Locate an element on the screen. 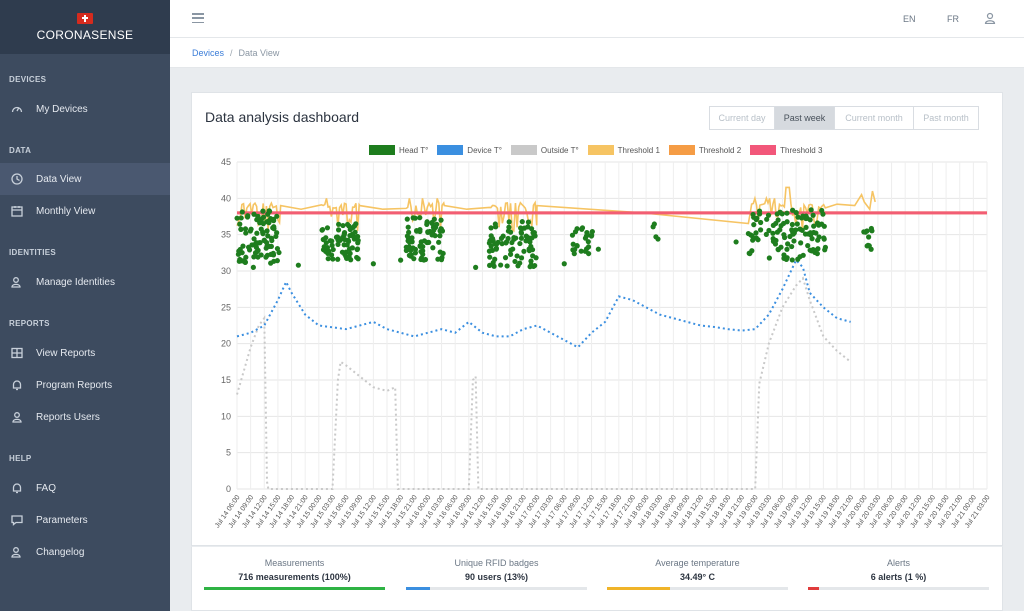  legend-threshold-2: Threshold 2 is located at coordinates (704, 150).